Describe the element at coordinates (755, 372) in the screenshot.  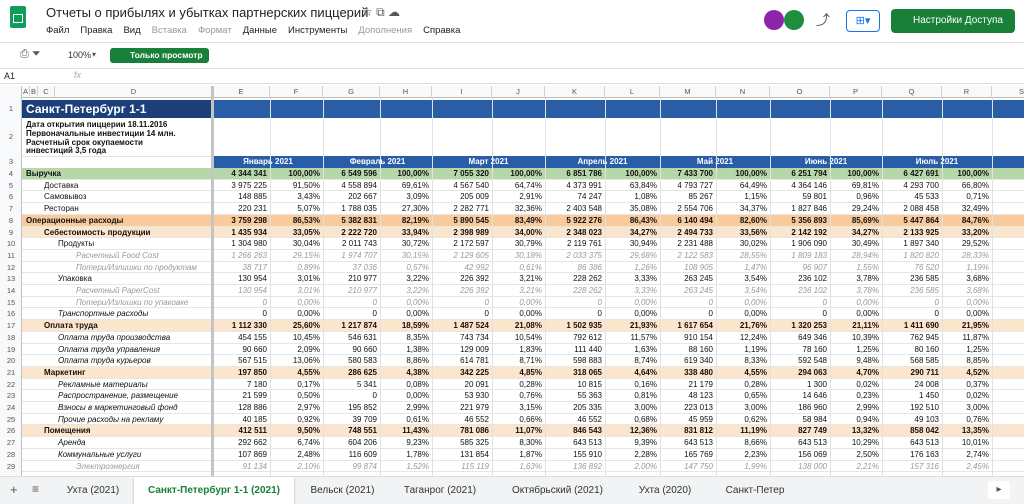
I see `cell: 4,55%` at that location.